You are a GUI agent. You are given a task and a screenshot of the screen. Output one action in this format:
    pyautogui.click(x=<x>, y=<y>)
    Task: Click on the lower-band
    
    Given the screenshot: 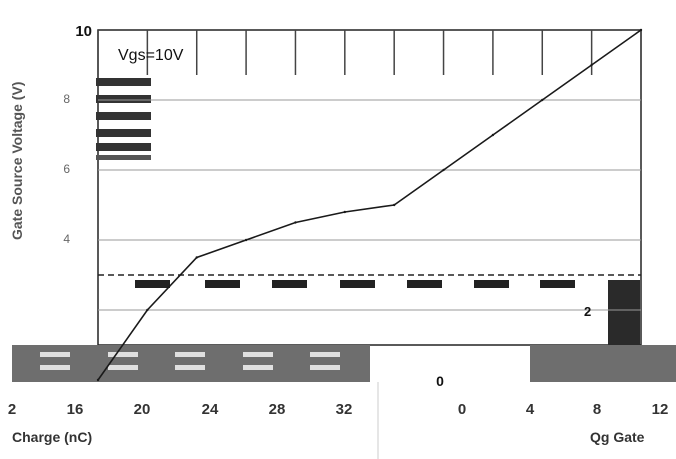 What is the action you would take?
    pyautogui.click(x=344, y=363)
    